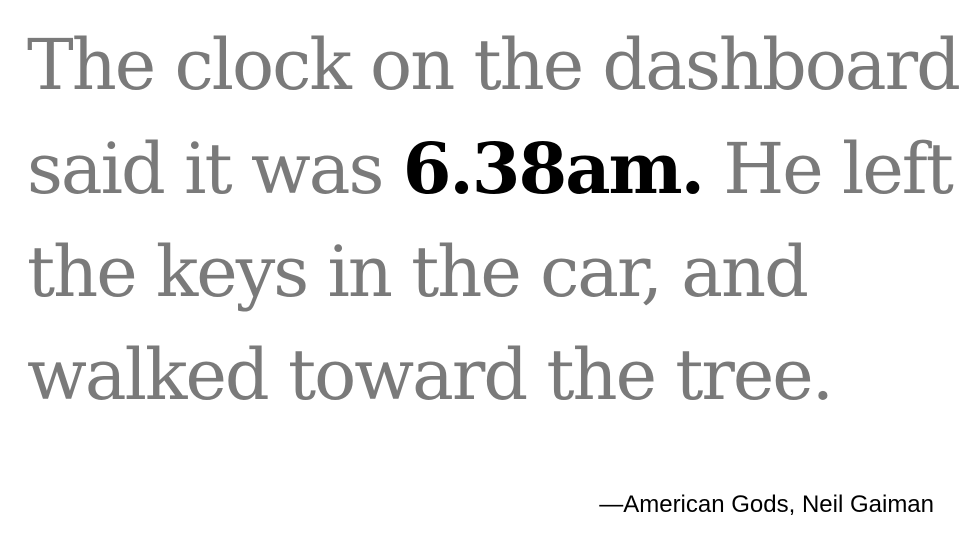 This screenshot has height=540, width=960. What do you see at coordinates (828, 169) in the screenshot?
I see `quote-line-2-end: He left` at bounding box center [828, 169].